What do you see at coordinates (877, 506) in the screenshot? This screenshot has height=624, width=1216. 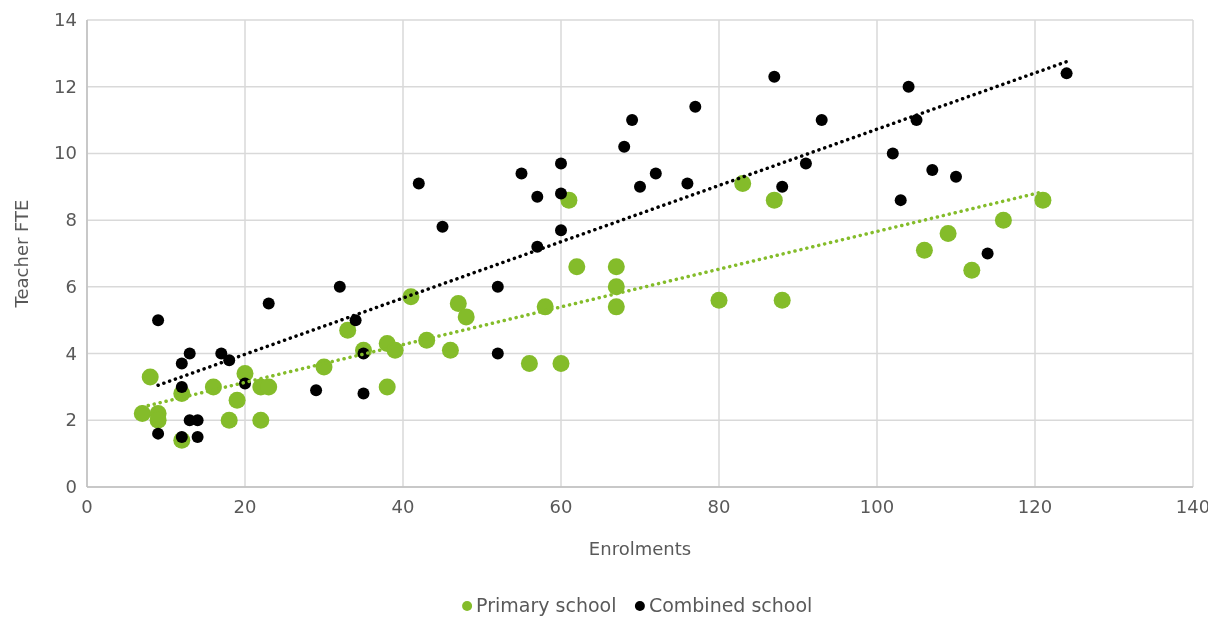 I see `x-tick-label: 100` at bounding box center [877, 506].